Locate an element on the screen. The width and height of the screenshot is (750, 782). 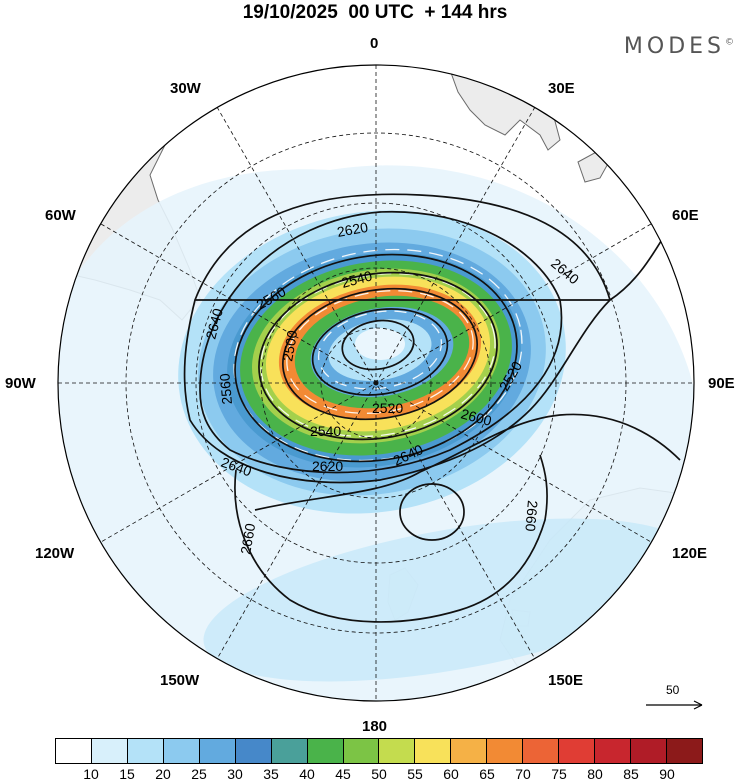
wind-band-center is located at coordinates (380, 344).